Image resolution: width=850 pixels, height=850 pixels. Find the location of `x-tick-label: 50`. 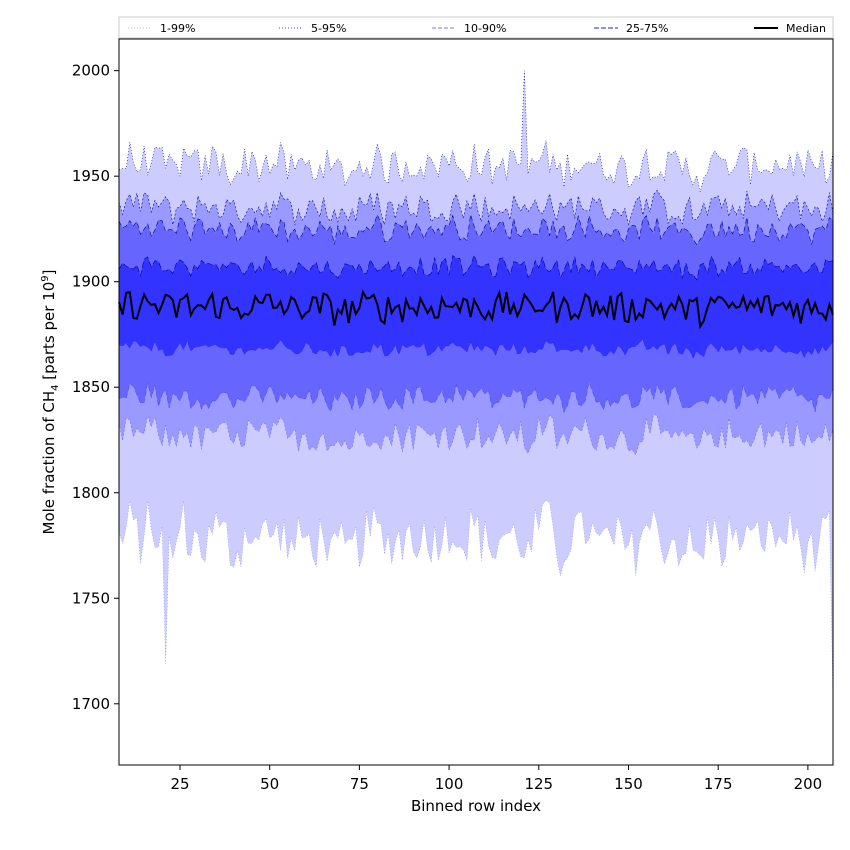

x-tick-label: 50 is located at coordinates (269, 784).